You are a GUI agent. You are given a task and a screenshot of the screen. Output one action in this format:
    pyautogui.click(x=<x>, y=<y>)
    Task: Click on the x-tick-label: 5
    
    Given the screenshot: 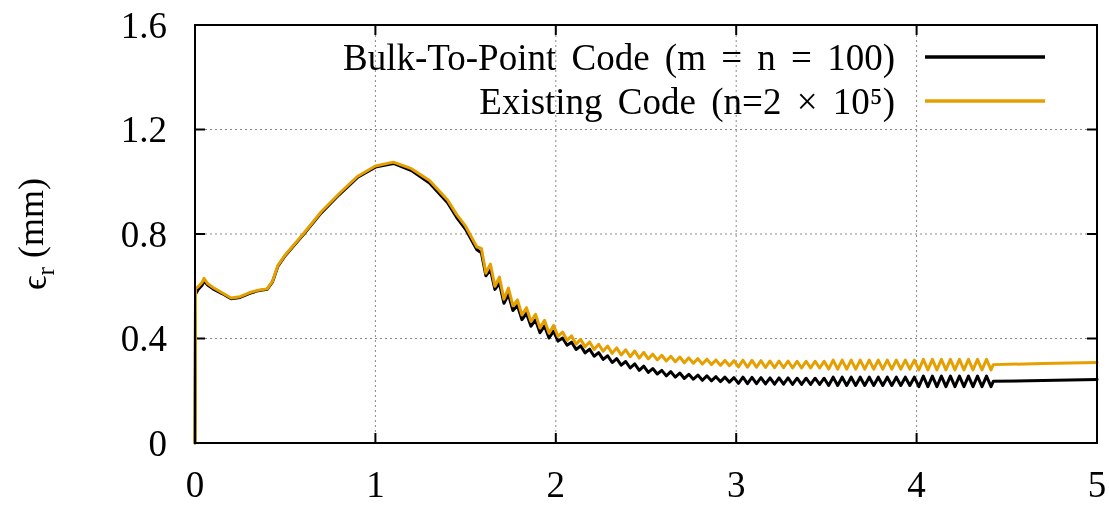 What is the action you would take?
    pyautogui.click(x=1097, y=484)
    